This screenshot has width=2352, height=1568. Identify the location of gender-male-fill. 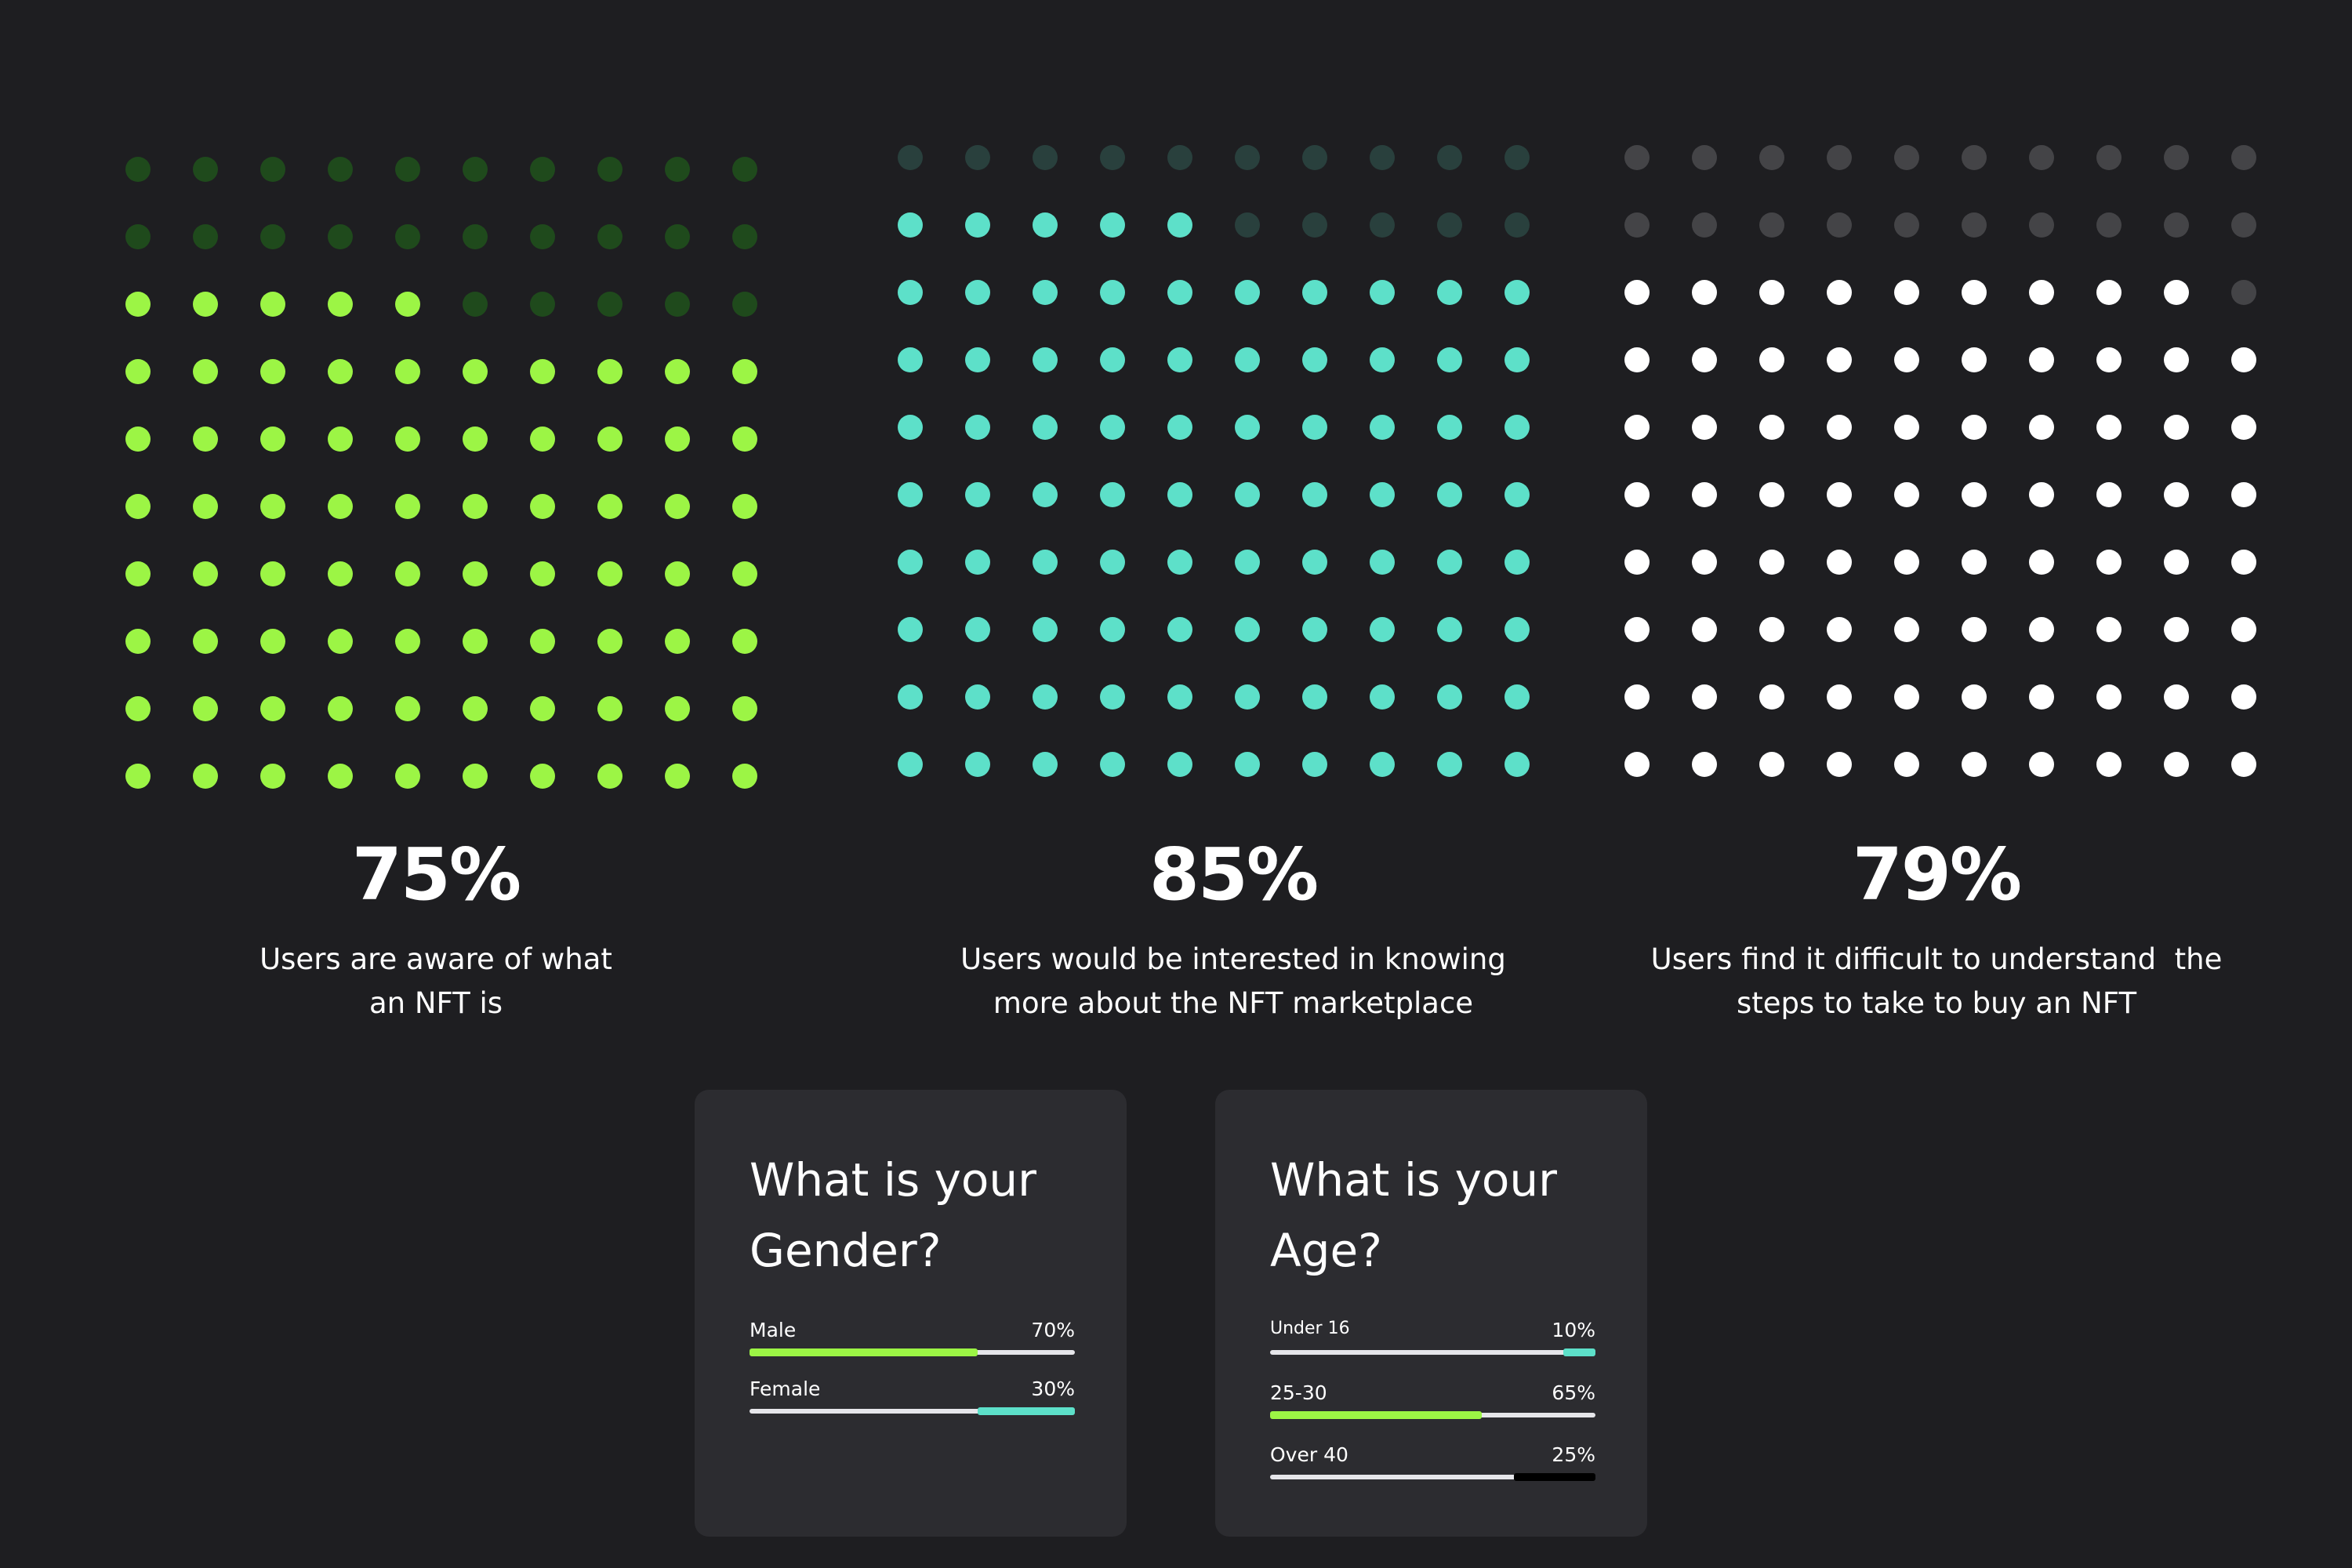
(864, 1352).